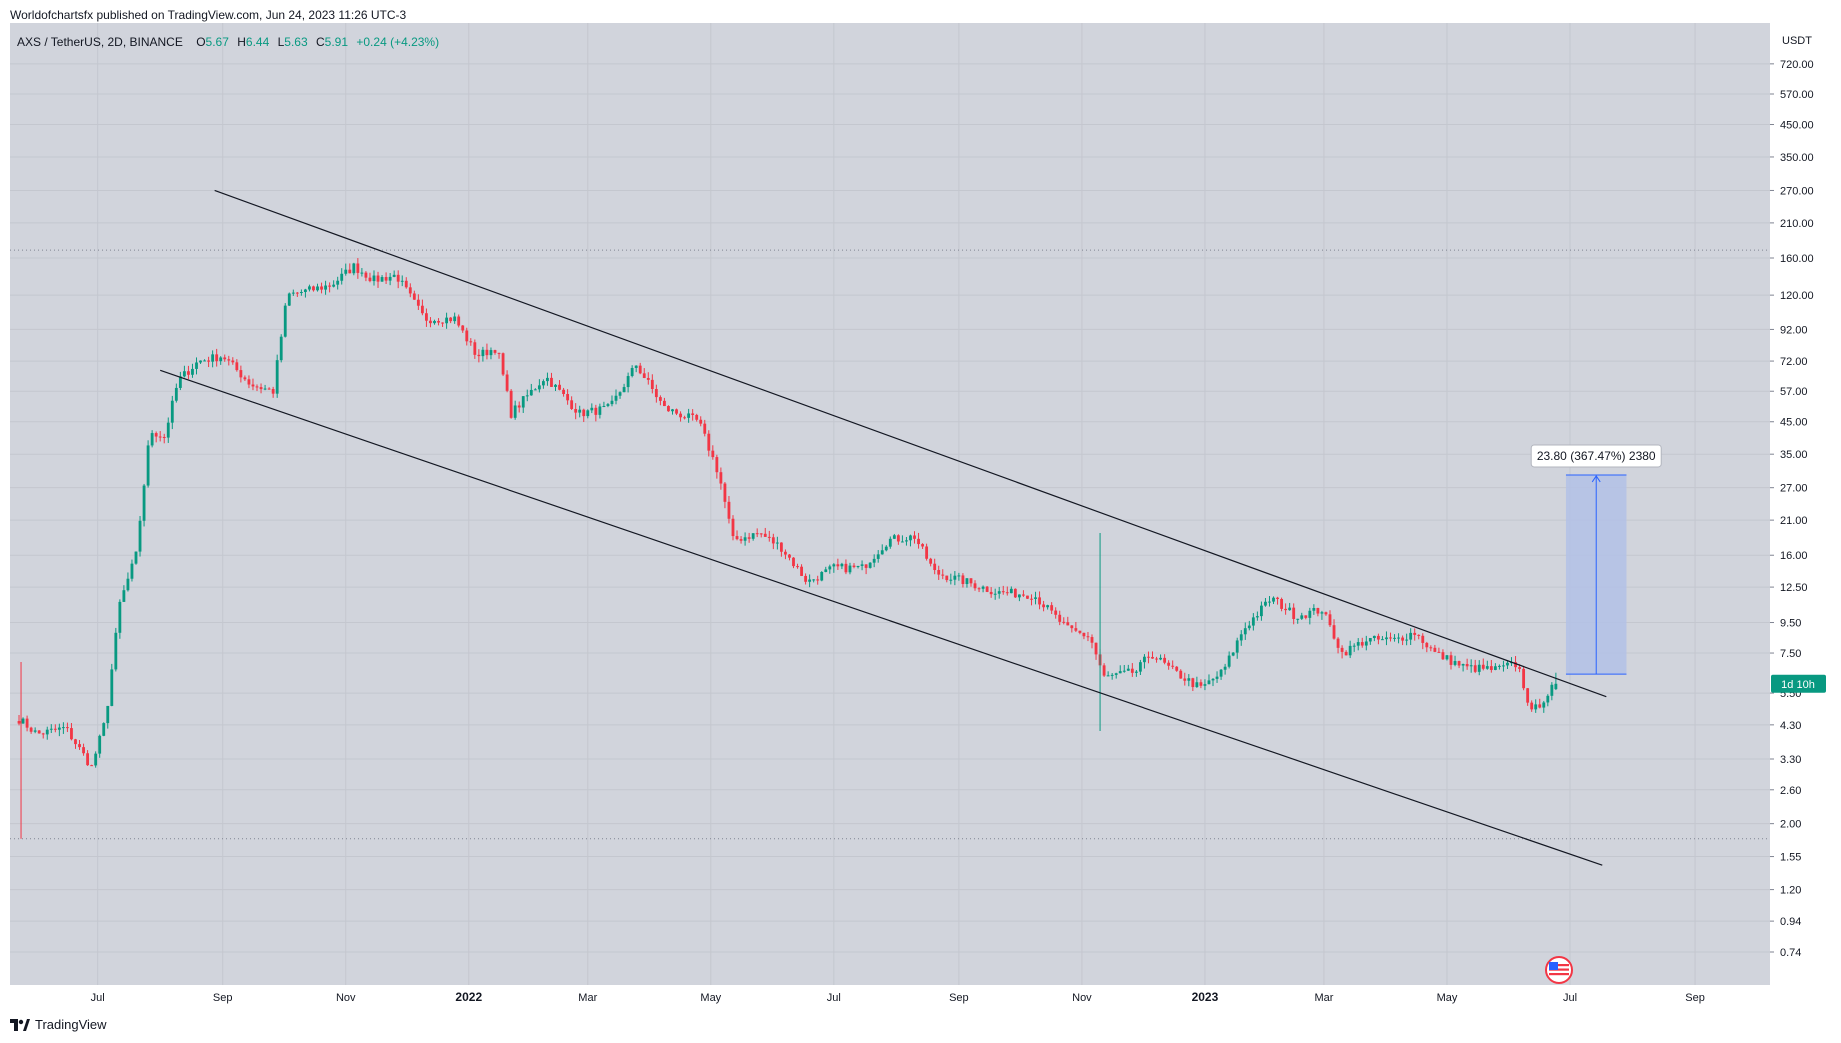 Image resolution: width=1841 pixels, height=1043 pixels. I want to click on tradingview-footer: TradingView, so click(58, 1024).